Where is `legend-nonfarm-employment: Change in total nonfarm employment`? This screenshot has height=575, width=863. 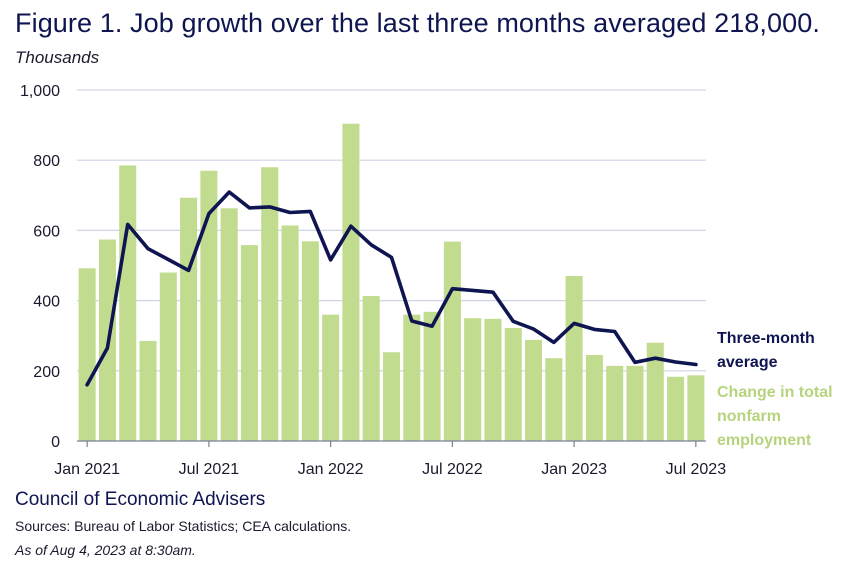
legend-nonfarm-employment: Change in total nonfarm employment is located at coordinates (775, 416).